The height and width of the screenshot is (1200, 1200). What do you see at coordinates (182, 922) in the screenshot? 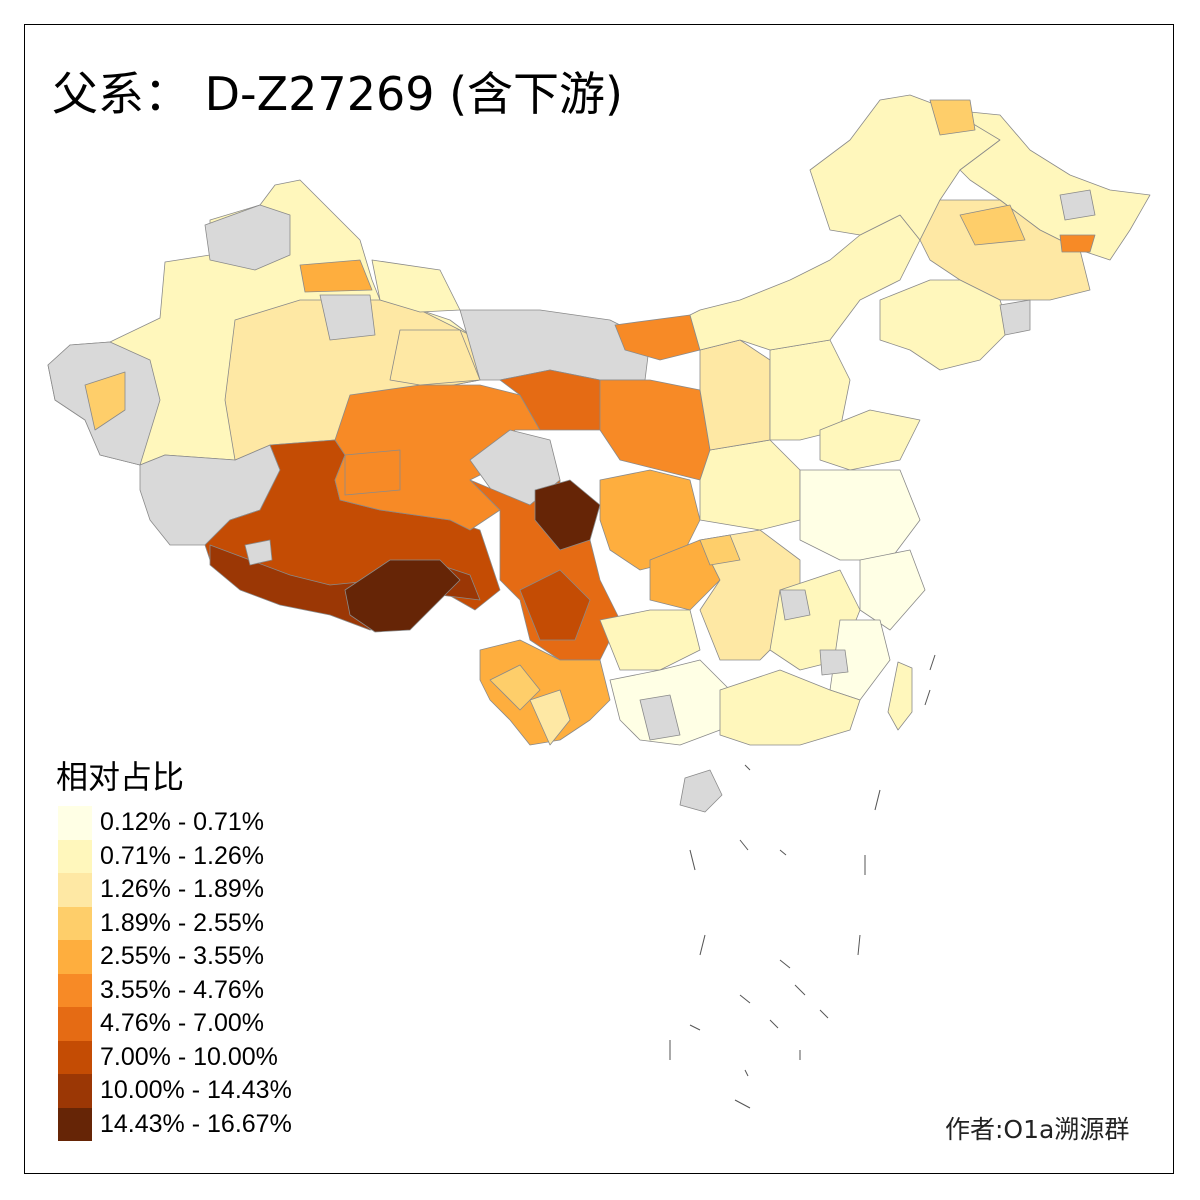
I see `legend-label: 1.89% - 2.55%` at bounding box center [182, 922].